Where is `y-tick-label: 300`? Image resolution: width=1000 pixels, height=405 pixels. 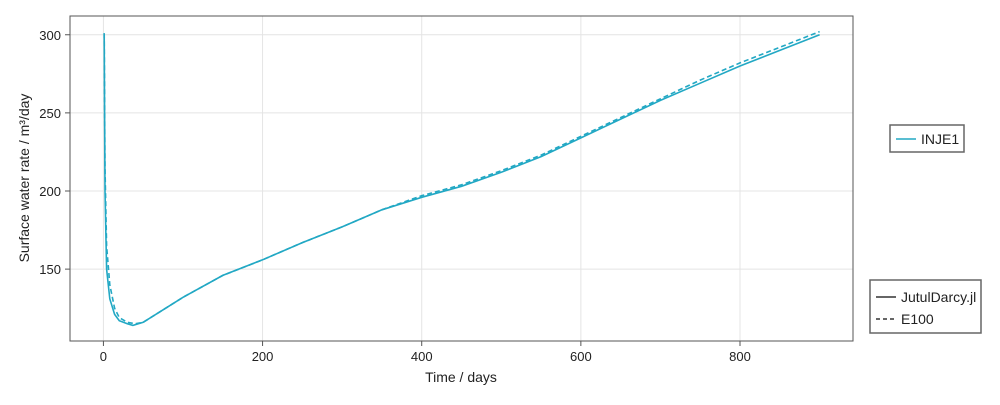
y-tick-label: 300 is located at coordinates (50, 35).